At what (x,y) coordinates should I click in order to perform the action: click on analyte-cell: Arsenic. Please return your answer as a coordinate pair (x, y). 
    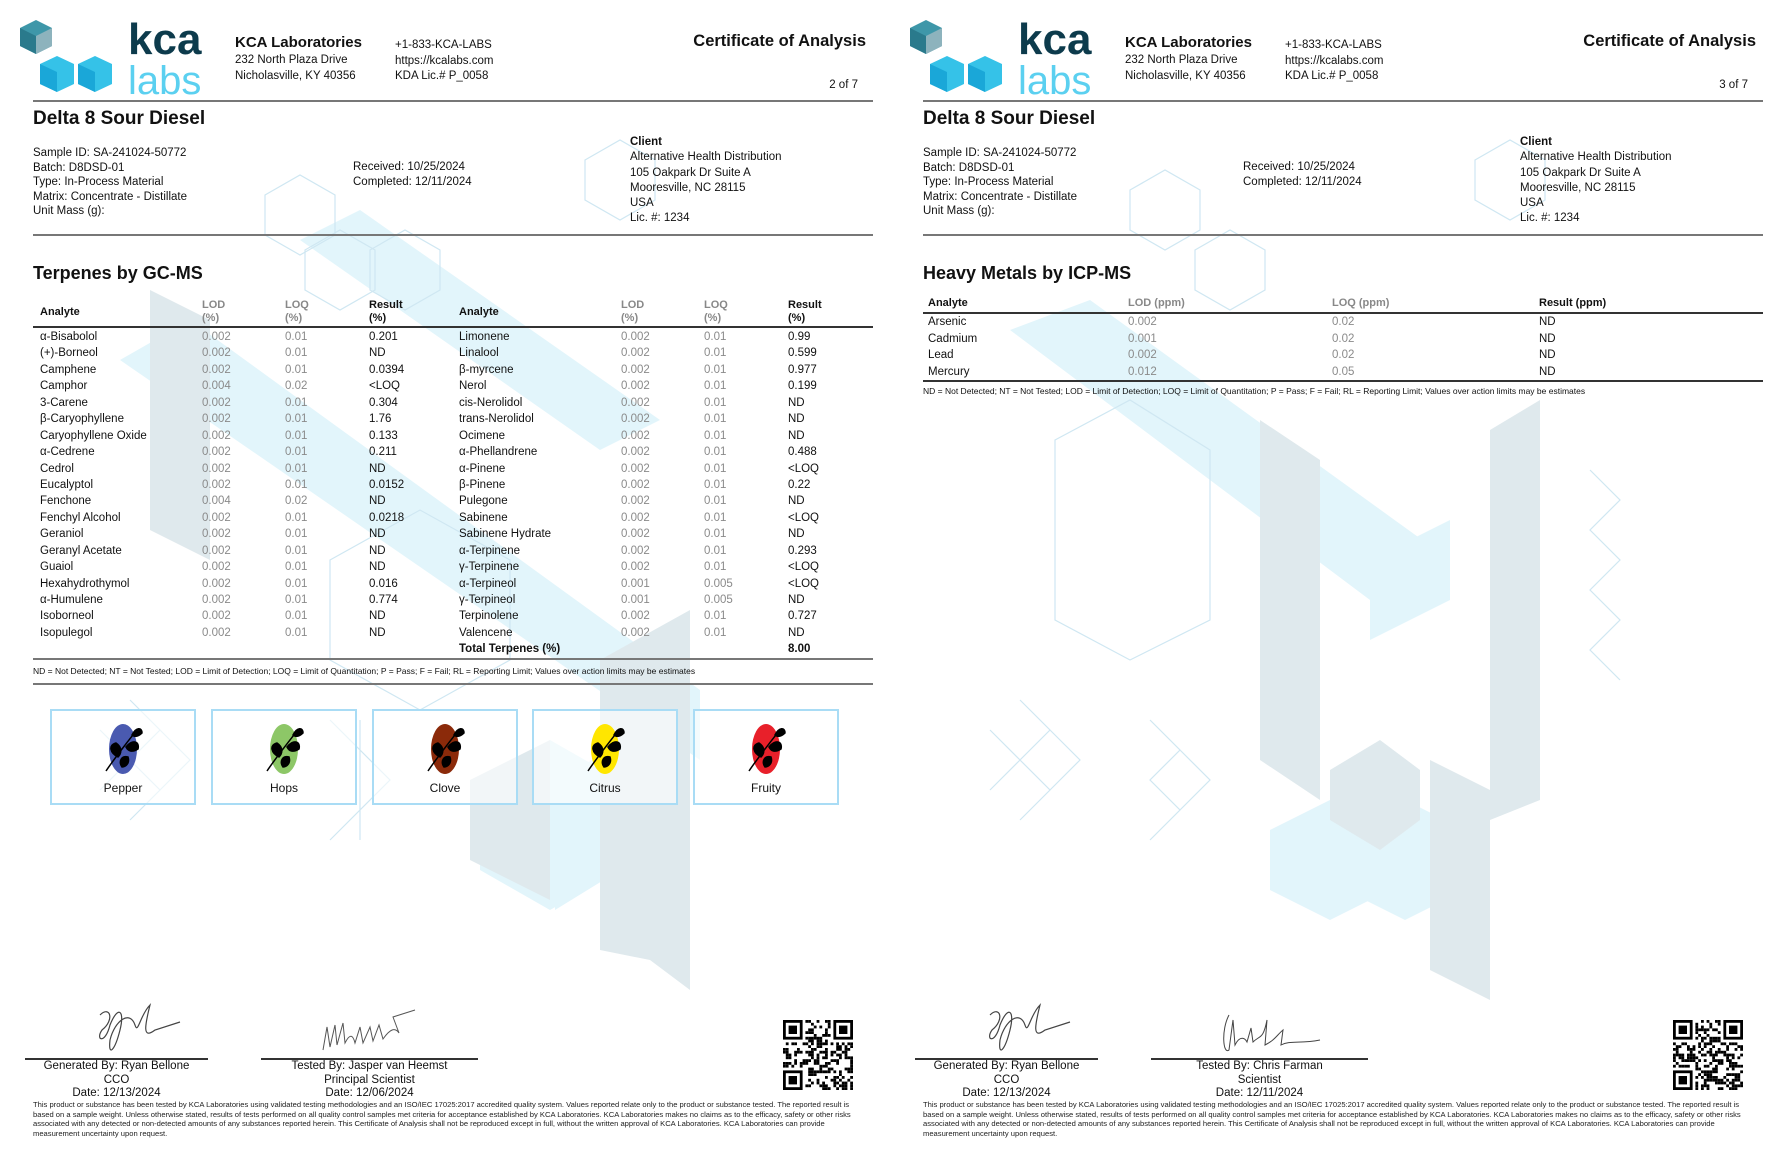
    Looking at the image, I should click on (947, 322).